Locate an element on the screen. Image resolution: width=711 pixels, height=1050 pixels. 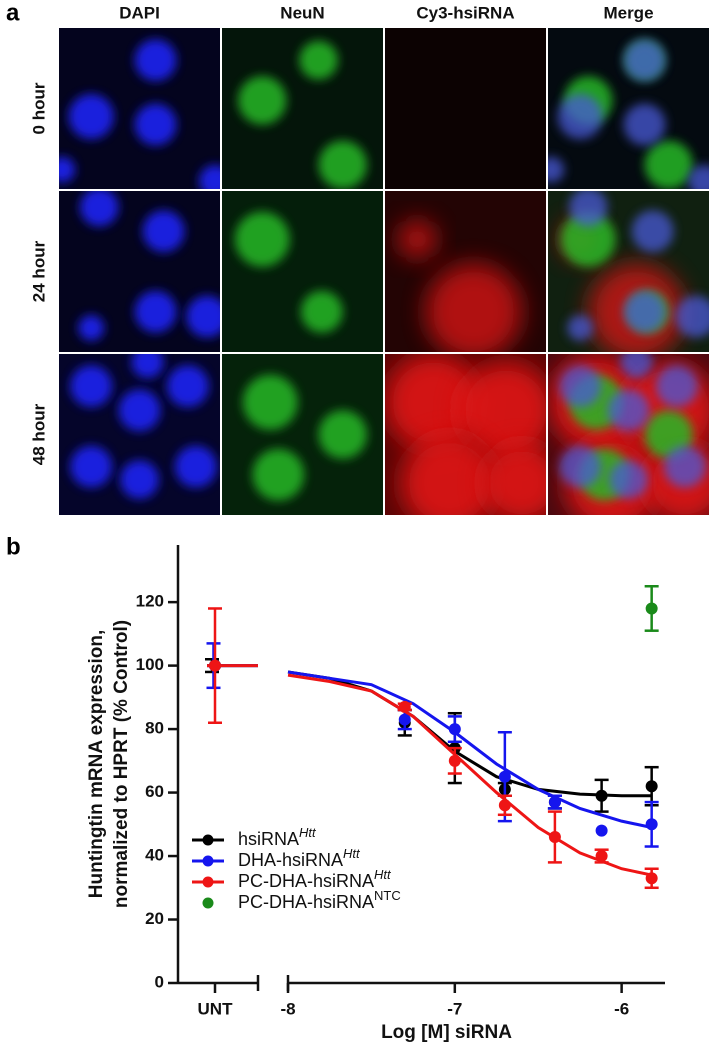
x-tick-label: -7 is located at coordinates (454, 1008).